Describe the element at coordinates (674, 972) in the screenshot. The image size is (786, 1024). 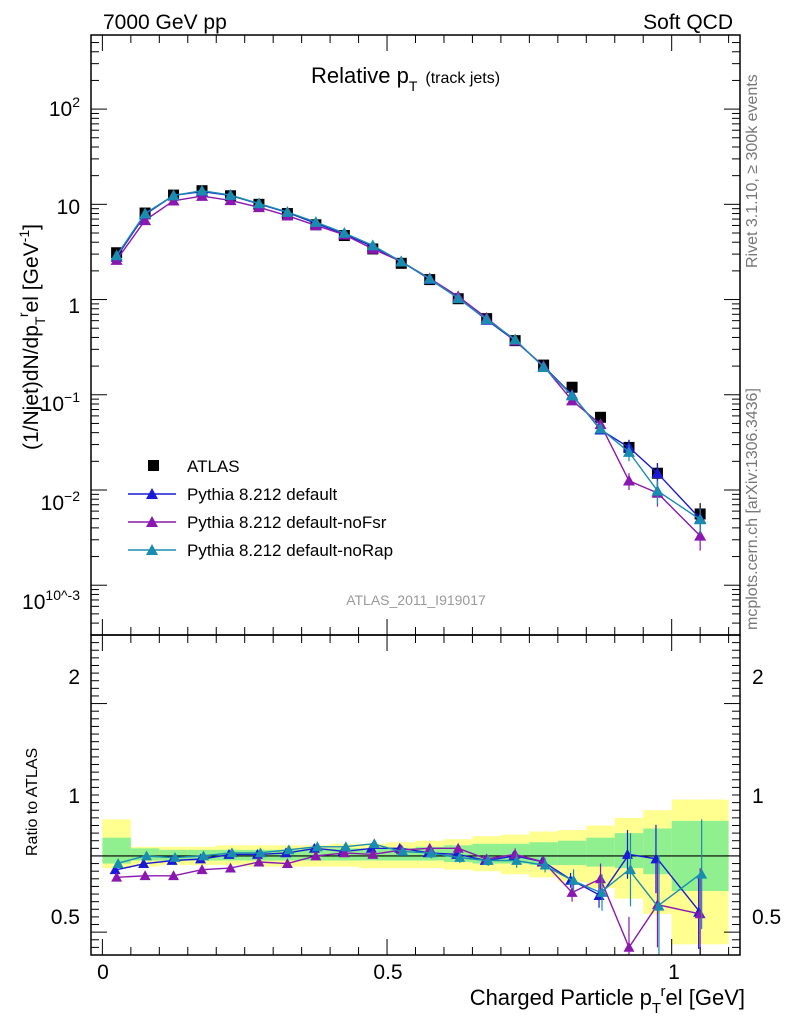
I see `x-tick-label: 1` at that location.